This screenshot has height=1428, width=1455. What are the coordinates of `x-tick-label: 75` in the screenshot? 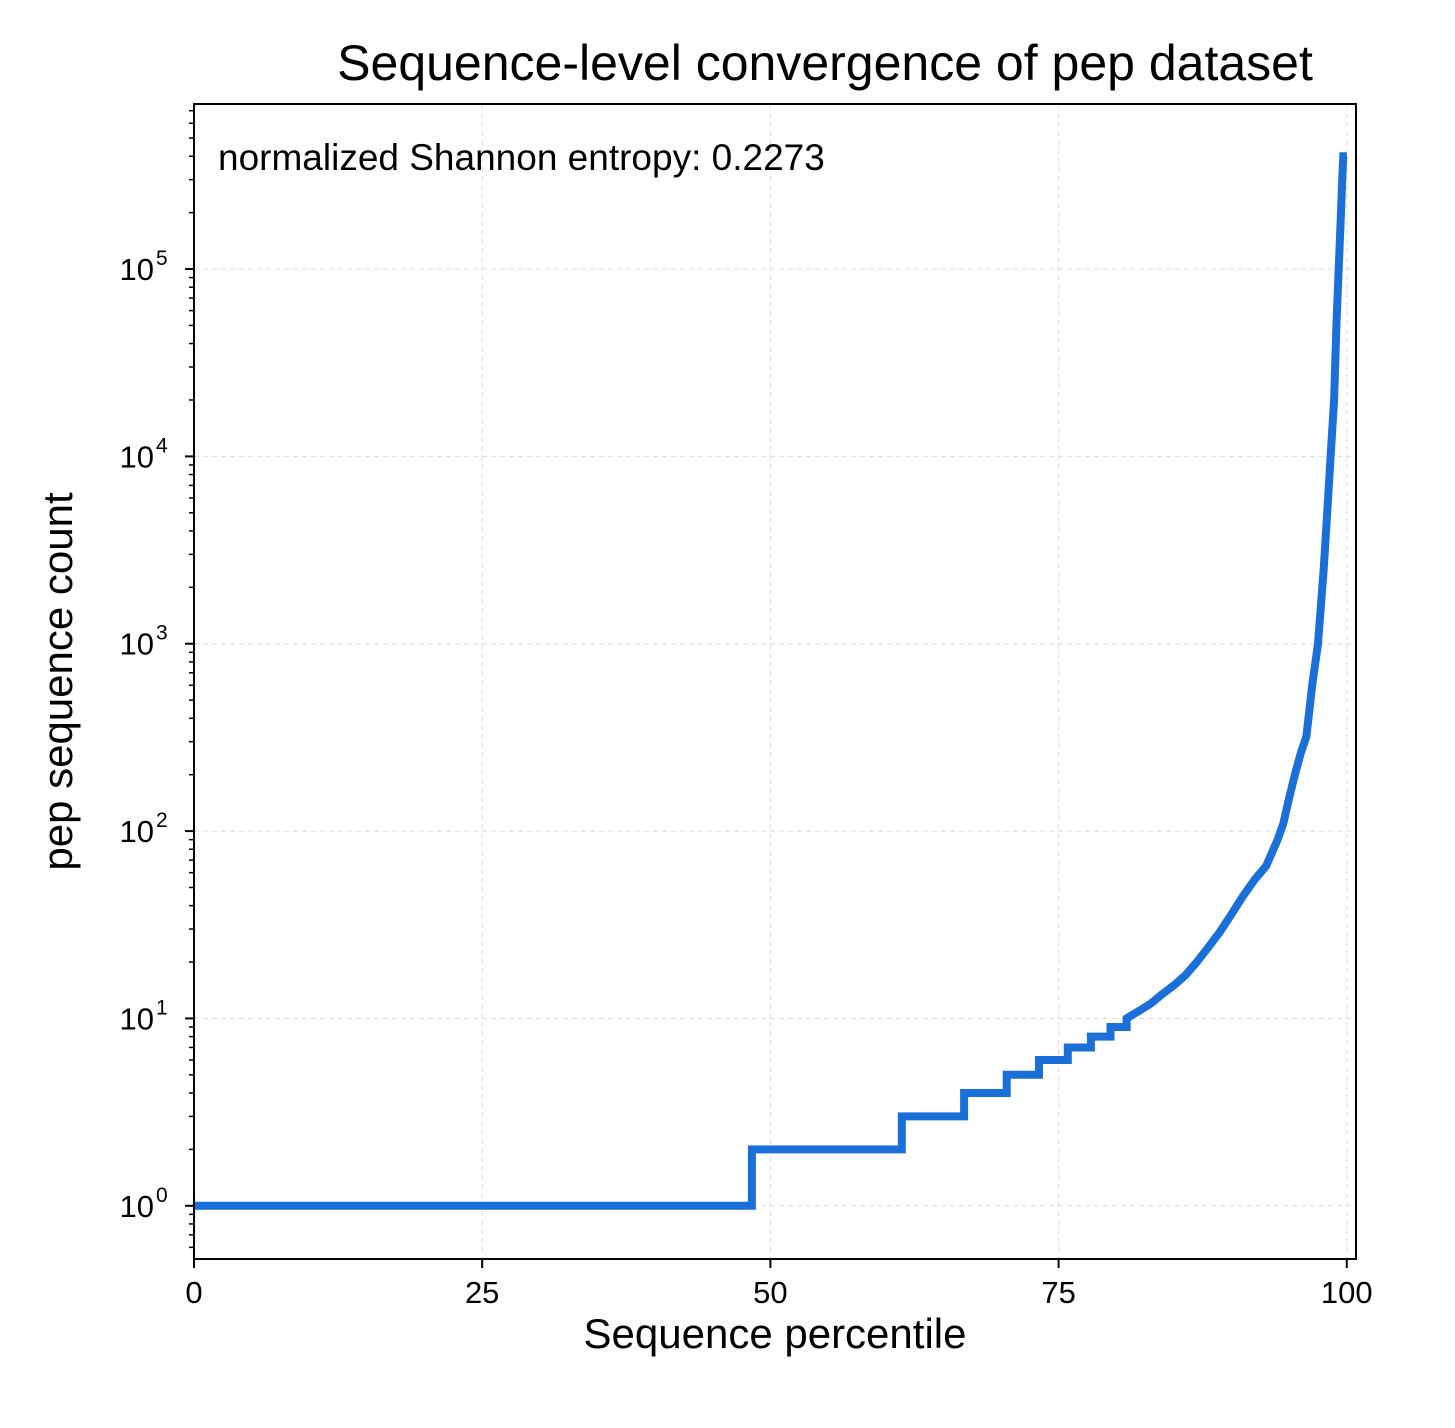 It's located at (1058, 1292).